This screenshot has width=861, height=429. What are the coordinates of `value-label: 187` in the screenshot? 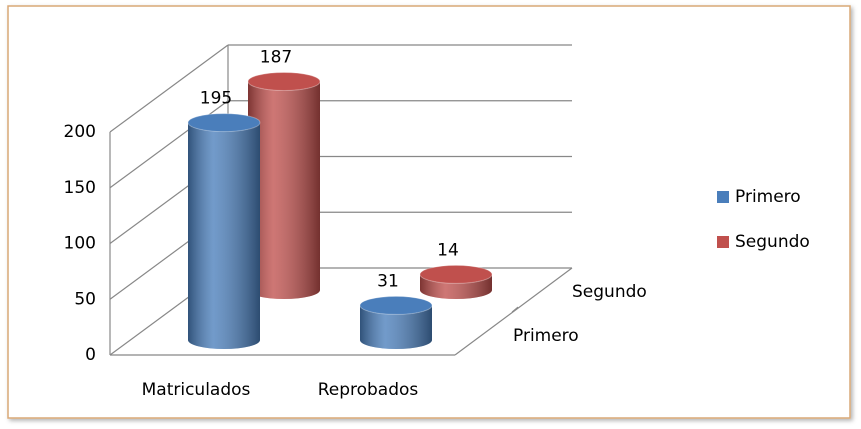 It's located at (276, 57).